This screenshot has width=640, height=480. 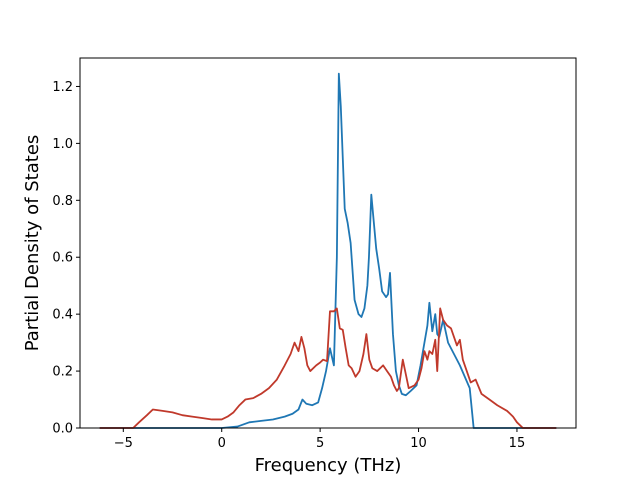 What do you see at coordinates (320, 443) in the screenshot?
I see `x-tick-label: 5` at bounding box center [320, 443].